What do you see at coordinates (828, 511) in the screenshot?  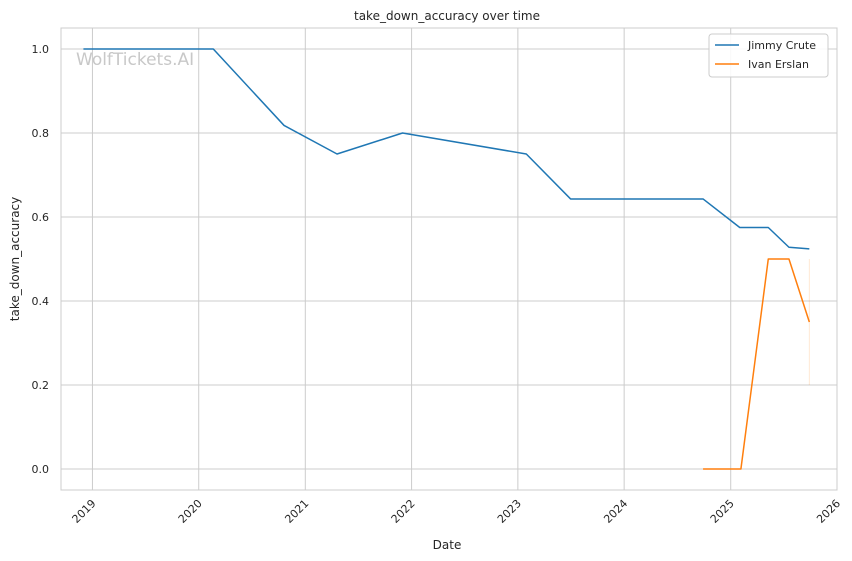 I see `x-tick-label: 2026` at bounding box center [828, 511].